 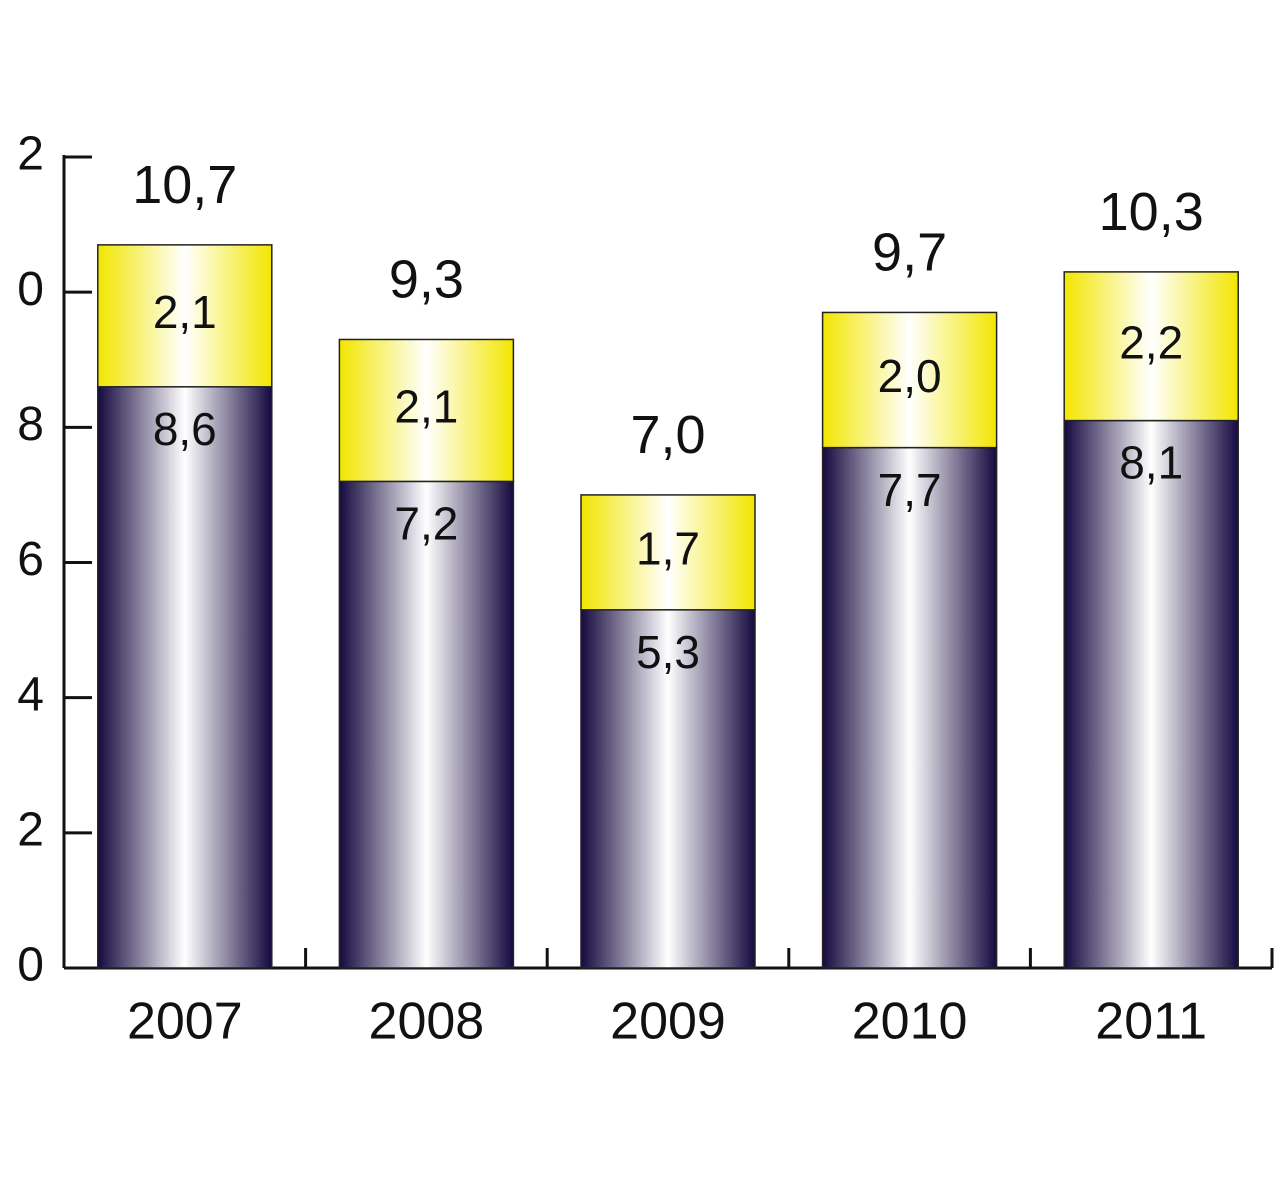 I want to click on value-label: 2,0, so click(x=910, y=376).